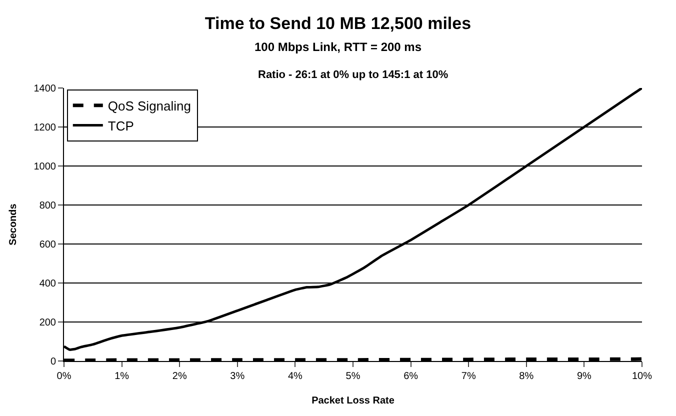 This screenshot has width=676, height=416. What do you see at coordinates (353, 401) in the screenshot?
I see `x-axis-title: Packet Loss Rate` at bounding box center [353, 401].